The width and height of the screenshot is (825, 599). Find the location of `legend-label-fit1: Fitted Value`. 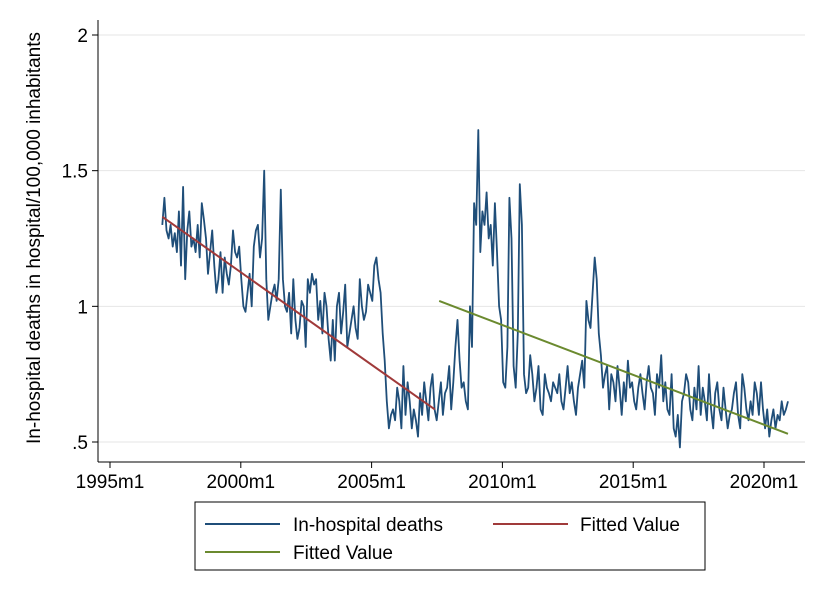

legend-label-fit1: Fitted Value is located at coordinates (630, 525).